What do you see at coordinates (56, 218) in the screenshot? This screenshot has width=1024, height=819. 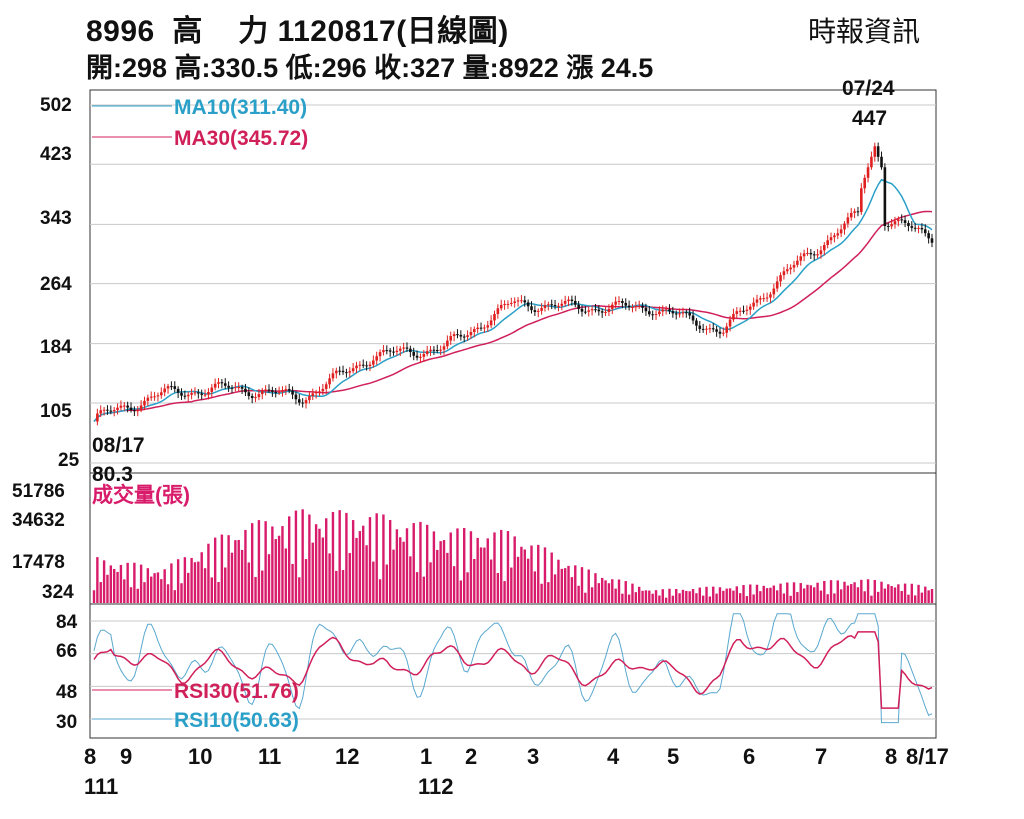 I see `price-tick-label: 343` at bounding box center [56, 218].